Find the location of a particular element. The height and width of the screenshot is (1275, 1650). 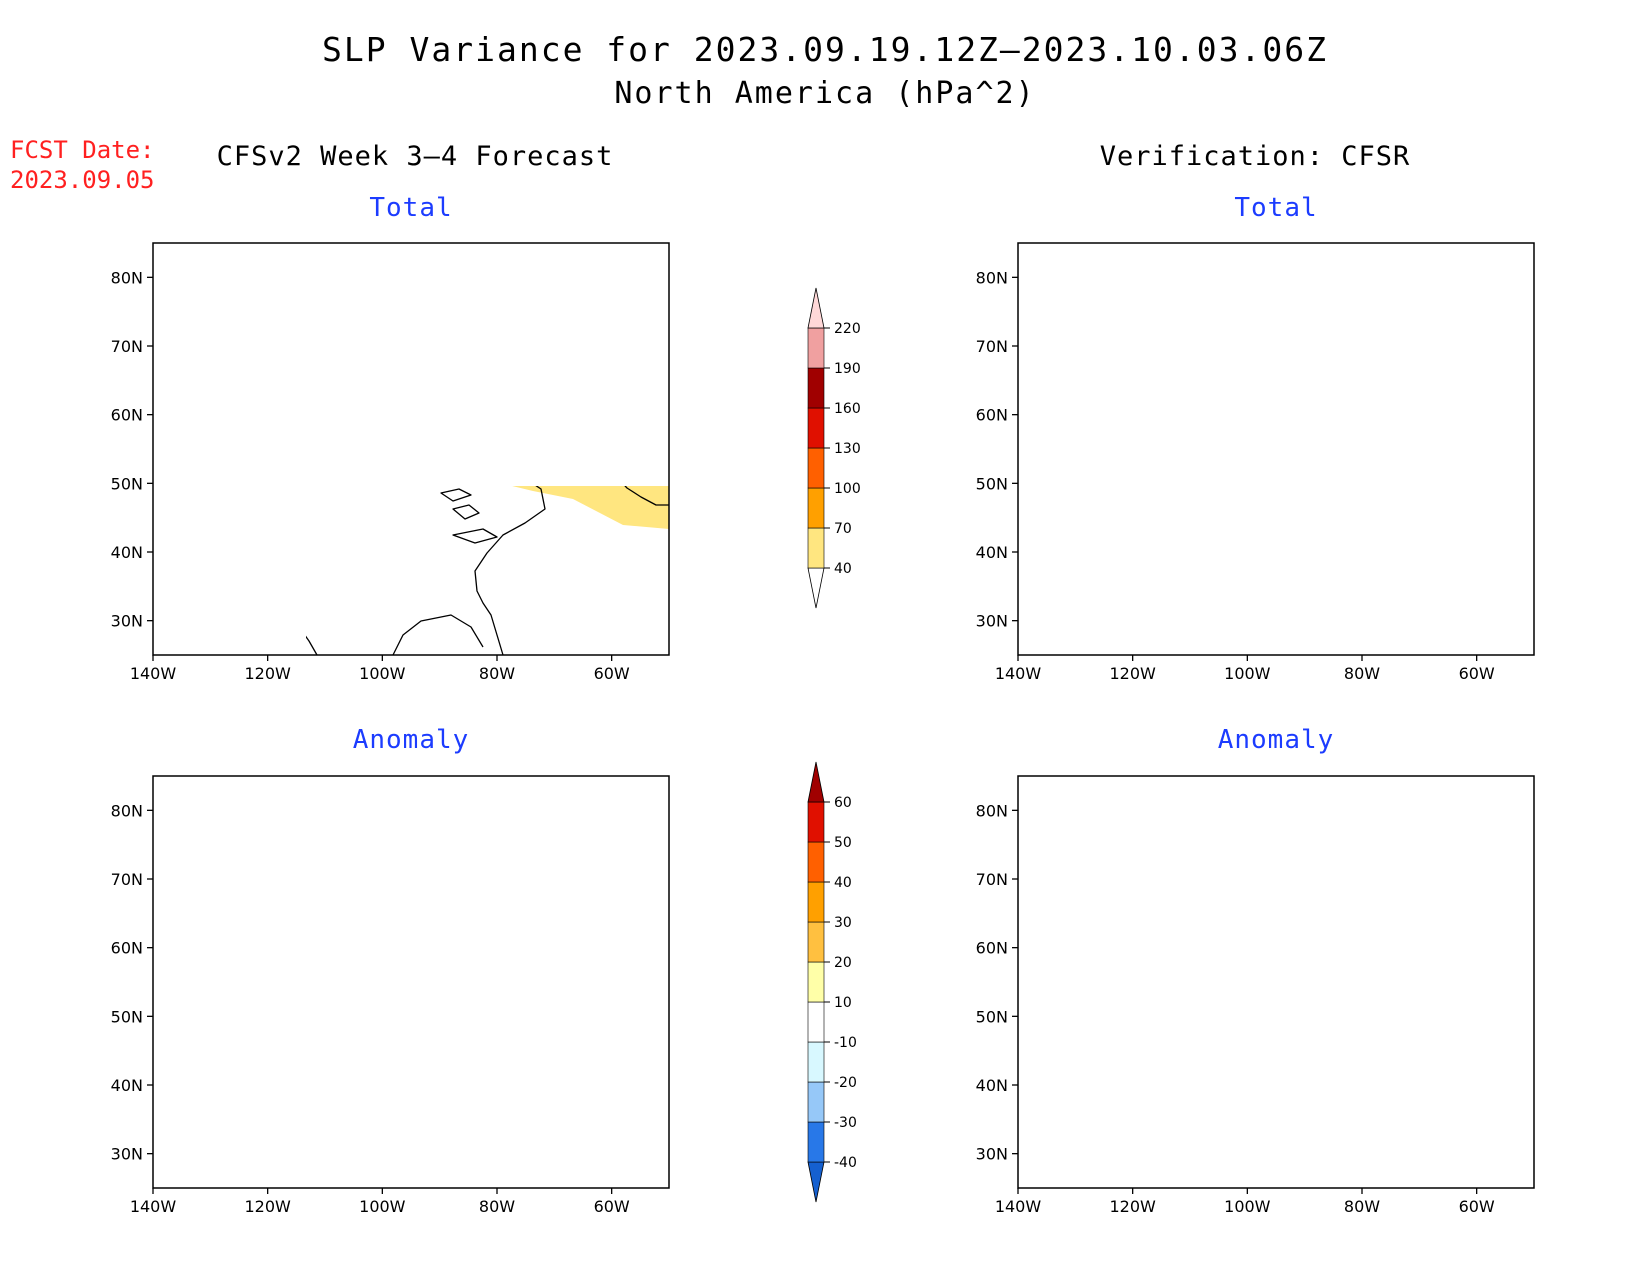

colorbar-label: -10 is located at coordinates (845, 1043).